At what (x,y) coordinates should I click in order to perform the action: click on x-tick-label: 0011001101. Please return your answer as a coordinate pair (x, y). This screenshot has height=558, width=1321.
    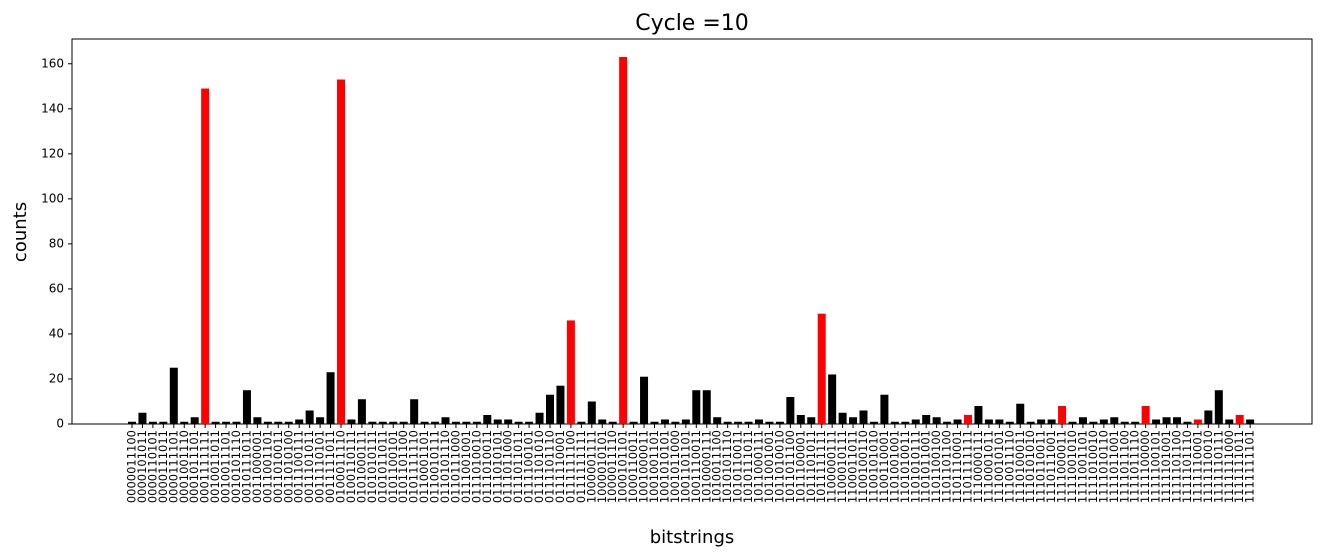
    Looking at the image, I should click on (267, 466).